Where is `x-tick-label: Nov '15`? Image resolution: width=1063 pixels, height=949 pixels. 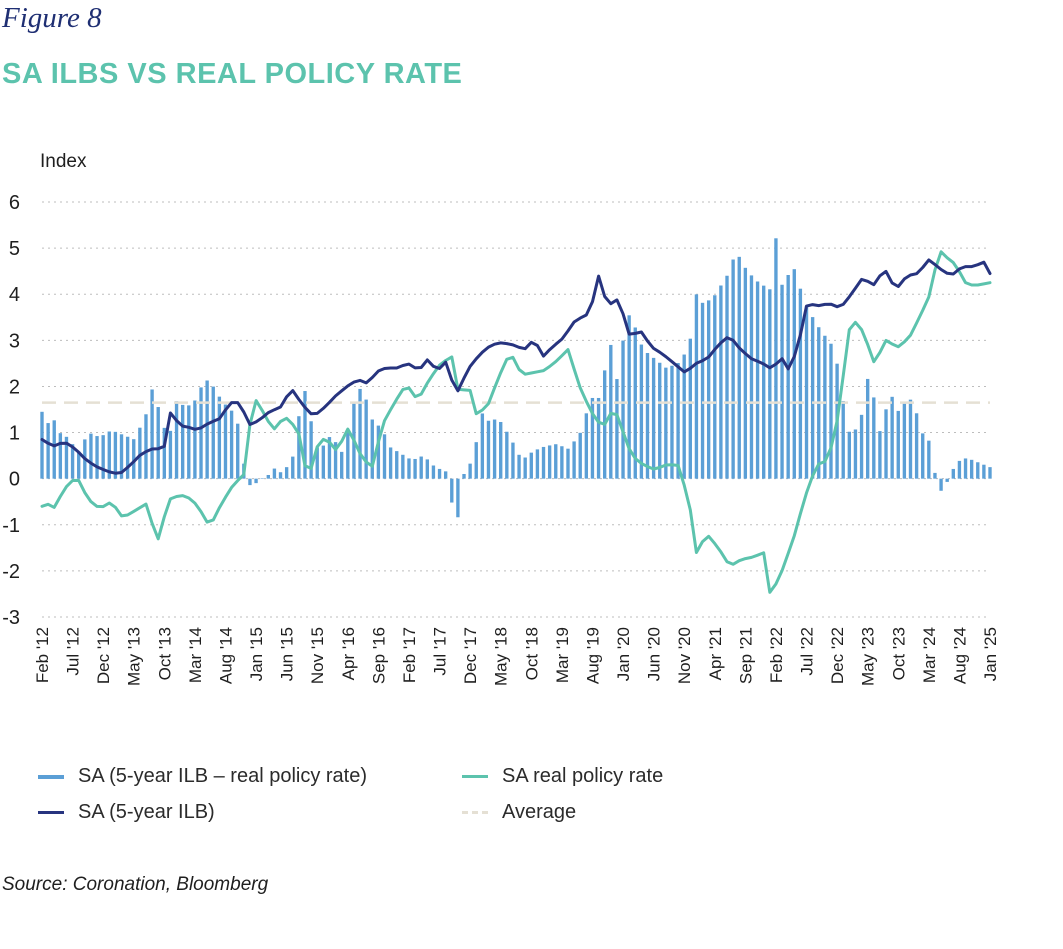 x-tick-label: Nov '15 is located at coordinates (317, 655).